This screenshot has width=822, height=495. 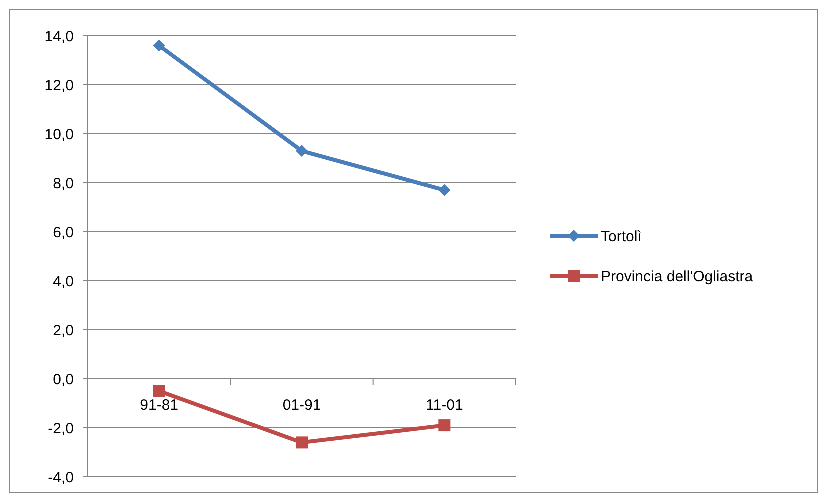 What do you see at coordinates (63, 281) in the screenshot?
I see `y-tick-label: 4,0` at bounding box center [63, 281].